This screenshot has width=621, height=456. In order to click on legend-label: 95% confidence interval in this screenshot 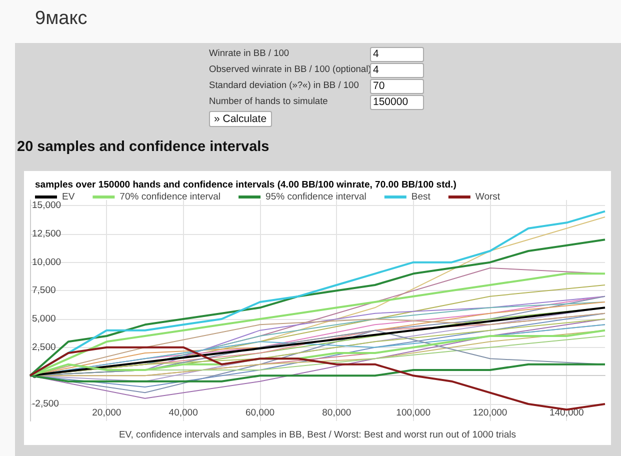, I will do `click(316, 197)`.